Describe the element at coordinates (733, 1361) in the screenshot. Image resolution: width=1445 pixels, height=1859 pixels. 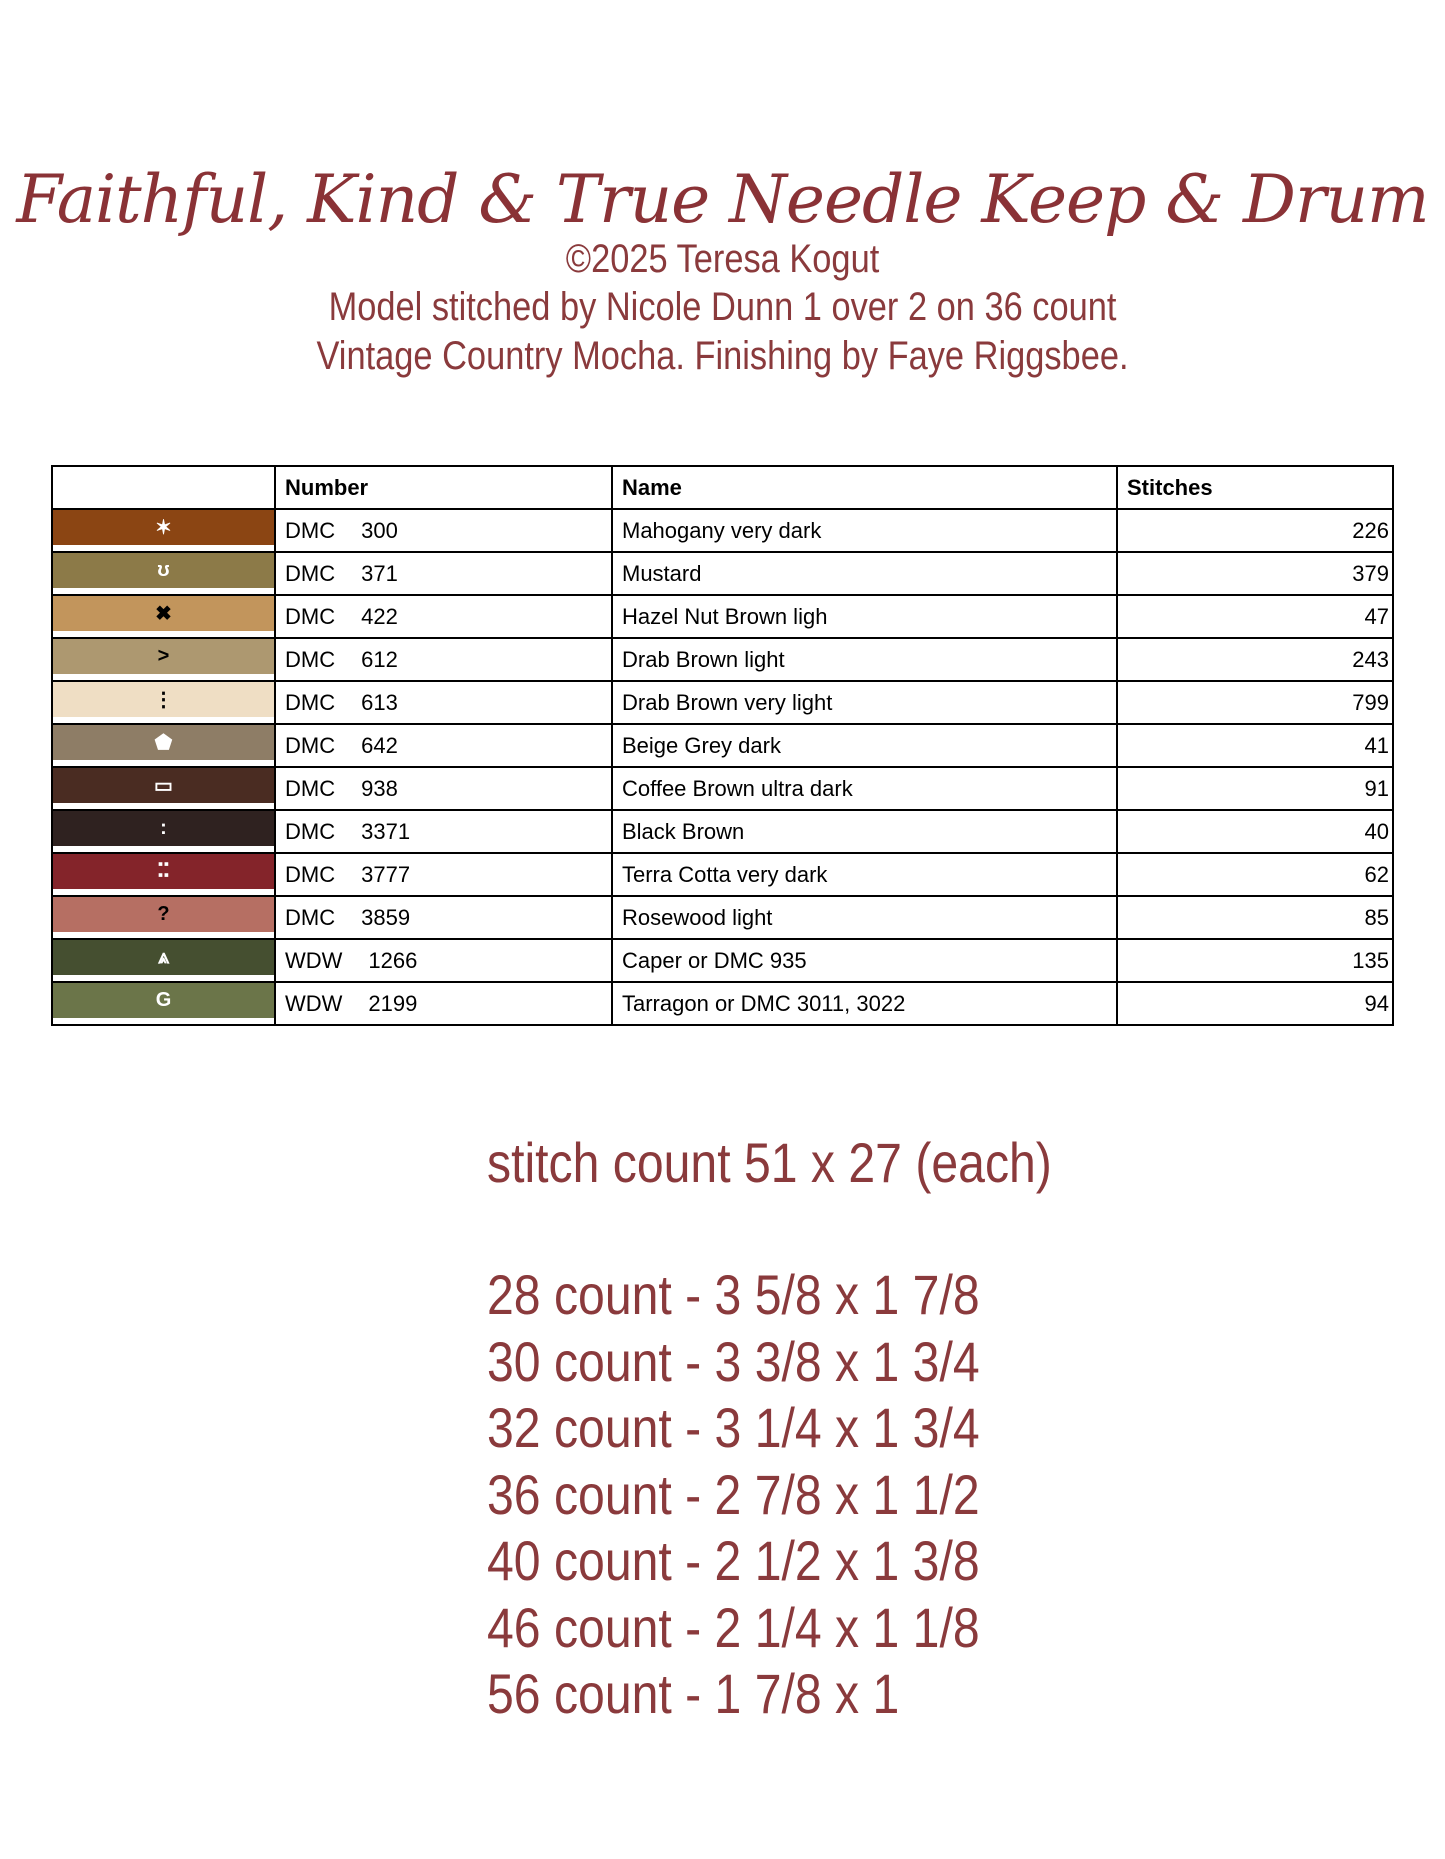
I see `fabric-size-line: 30 count - 3 3/8 x 1 3/4` at that location.